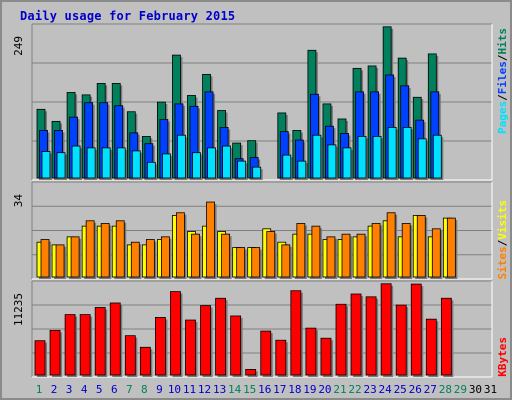  Describe the element at coordinates (369, 389) in the screenshot. I see `day-label-23: 23` at that location.